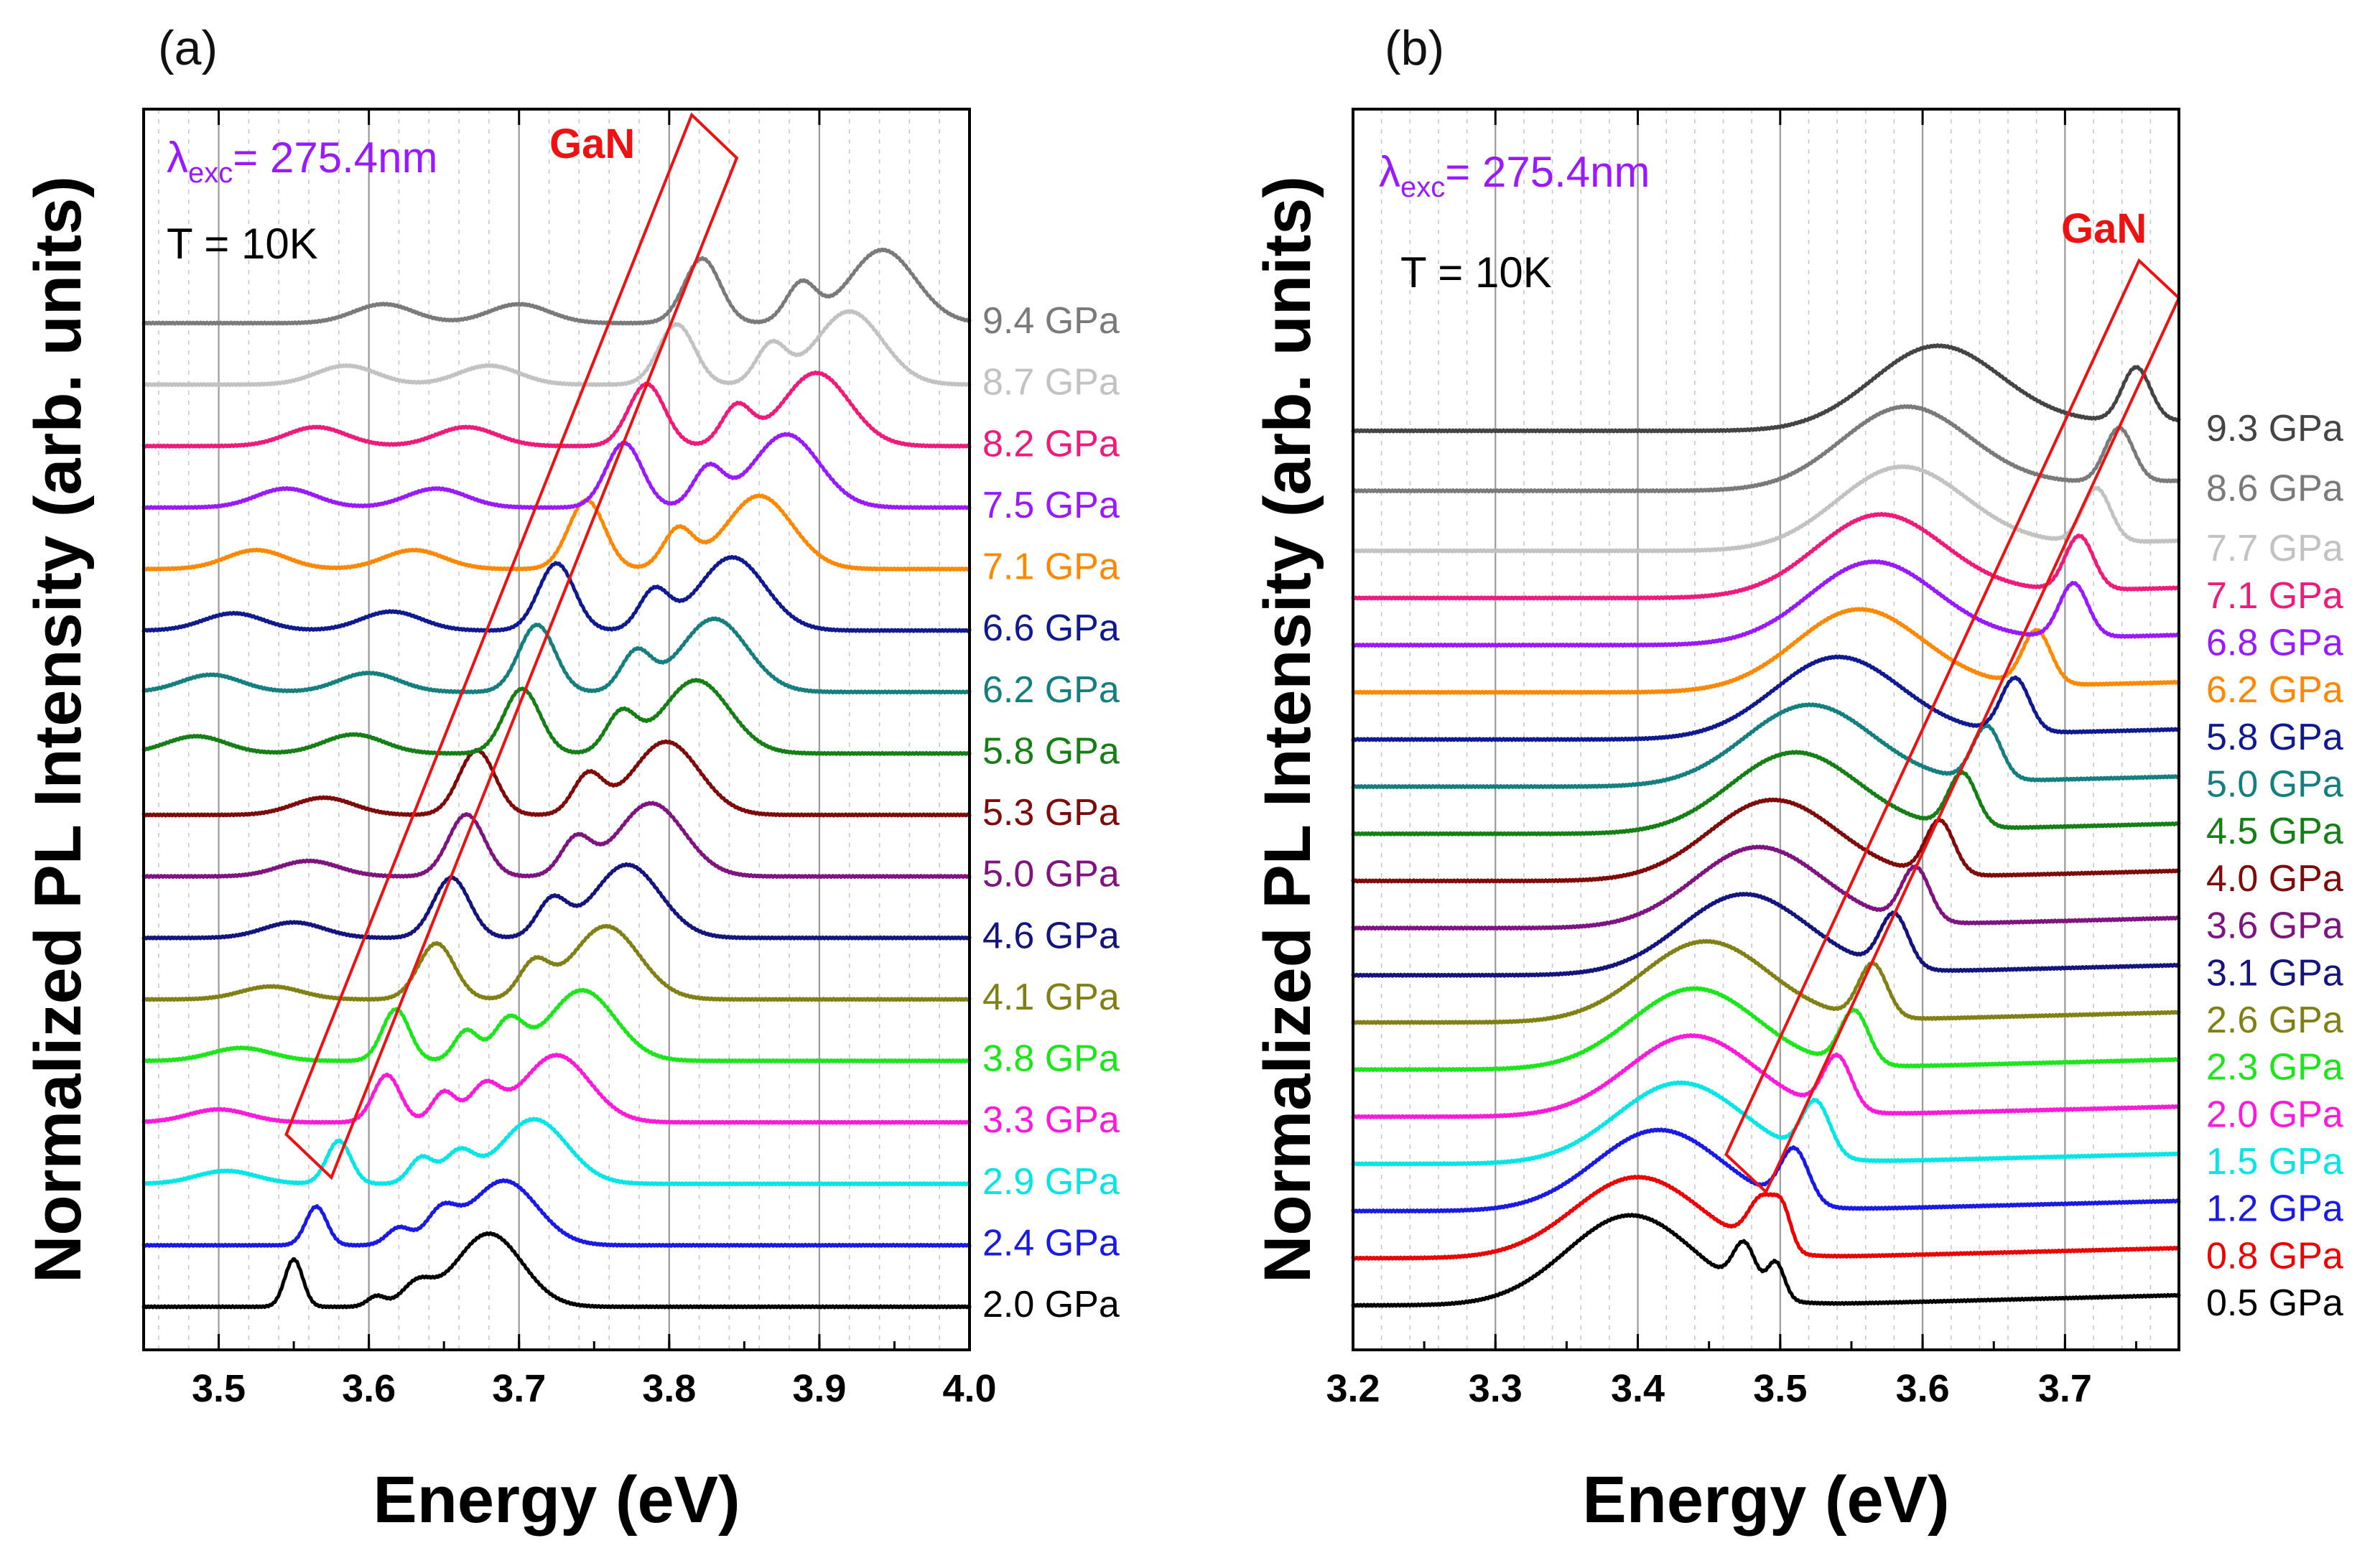 The height and width of the screenshot is (1543, 2380). Describe the element at coordinates (1766, 888) in the screenshot. I see `series-line-3-6-gpa` at that location.